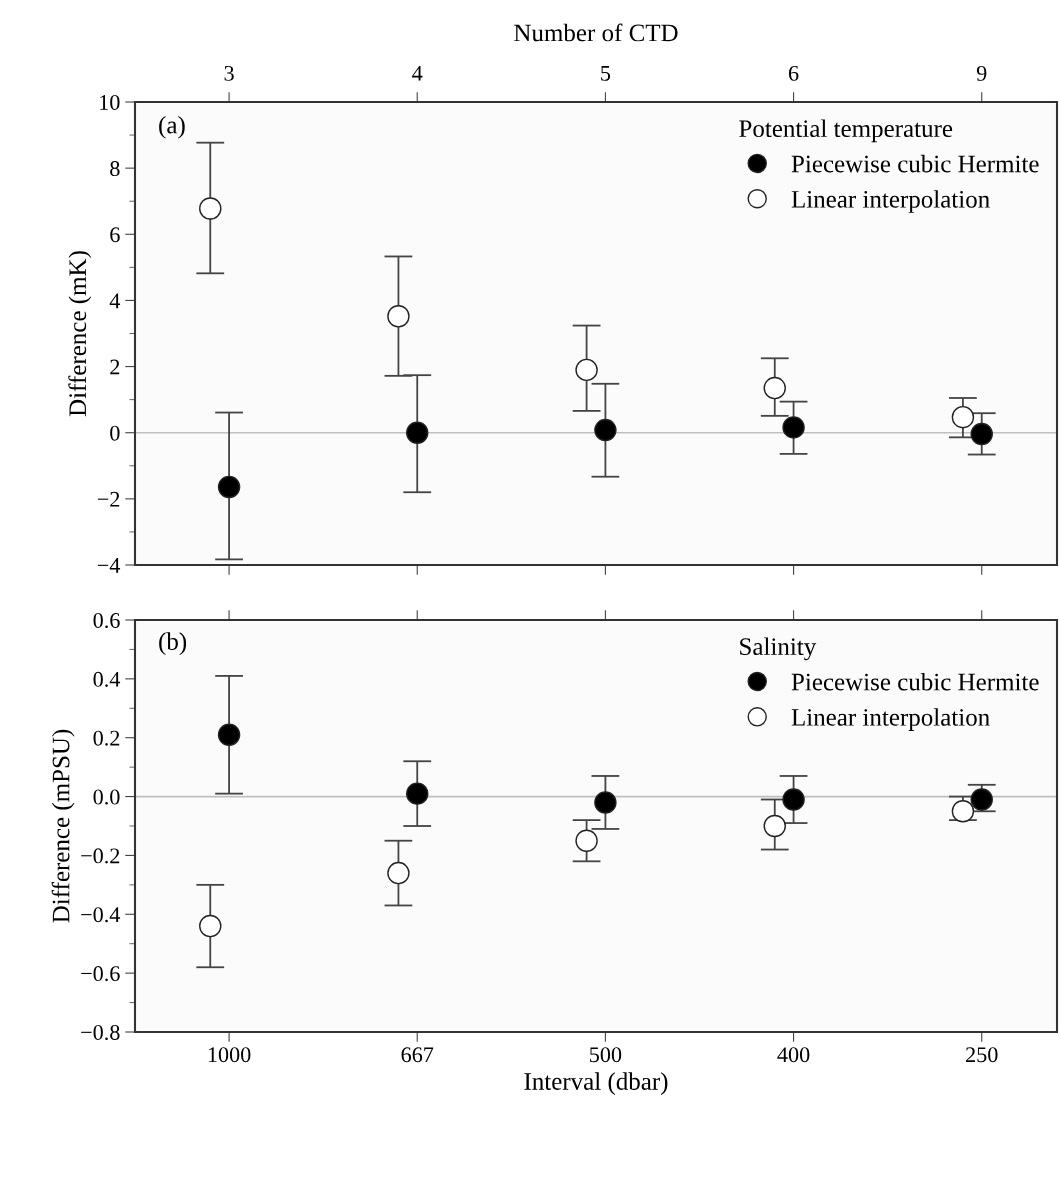 The height and width of the screenshot is (1177, 1060). I want to click on y-tick-label: −4, so click(109, 565).